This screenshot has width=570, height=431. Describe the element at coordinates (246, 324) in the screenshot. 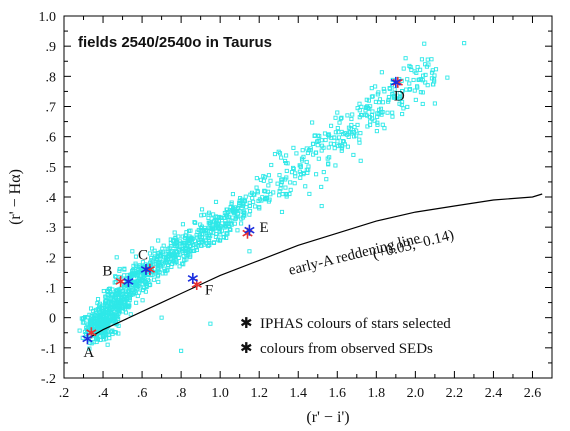

I see `legend-iphas-marker: ✱` at that location.